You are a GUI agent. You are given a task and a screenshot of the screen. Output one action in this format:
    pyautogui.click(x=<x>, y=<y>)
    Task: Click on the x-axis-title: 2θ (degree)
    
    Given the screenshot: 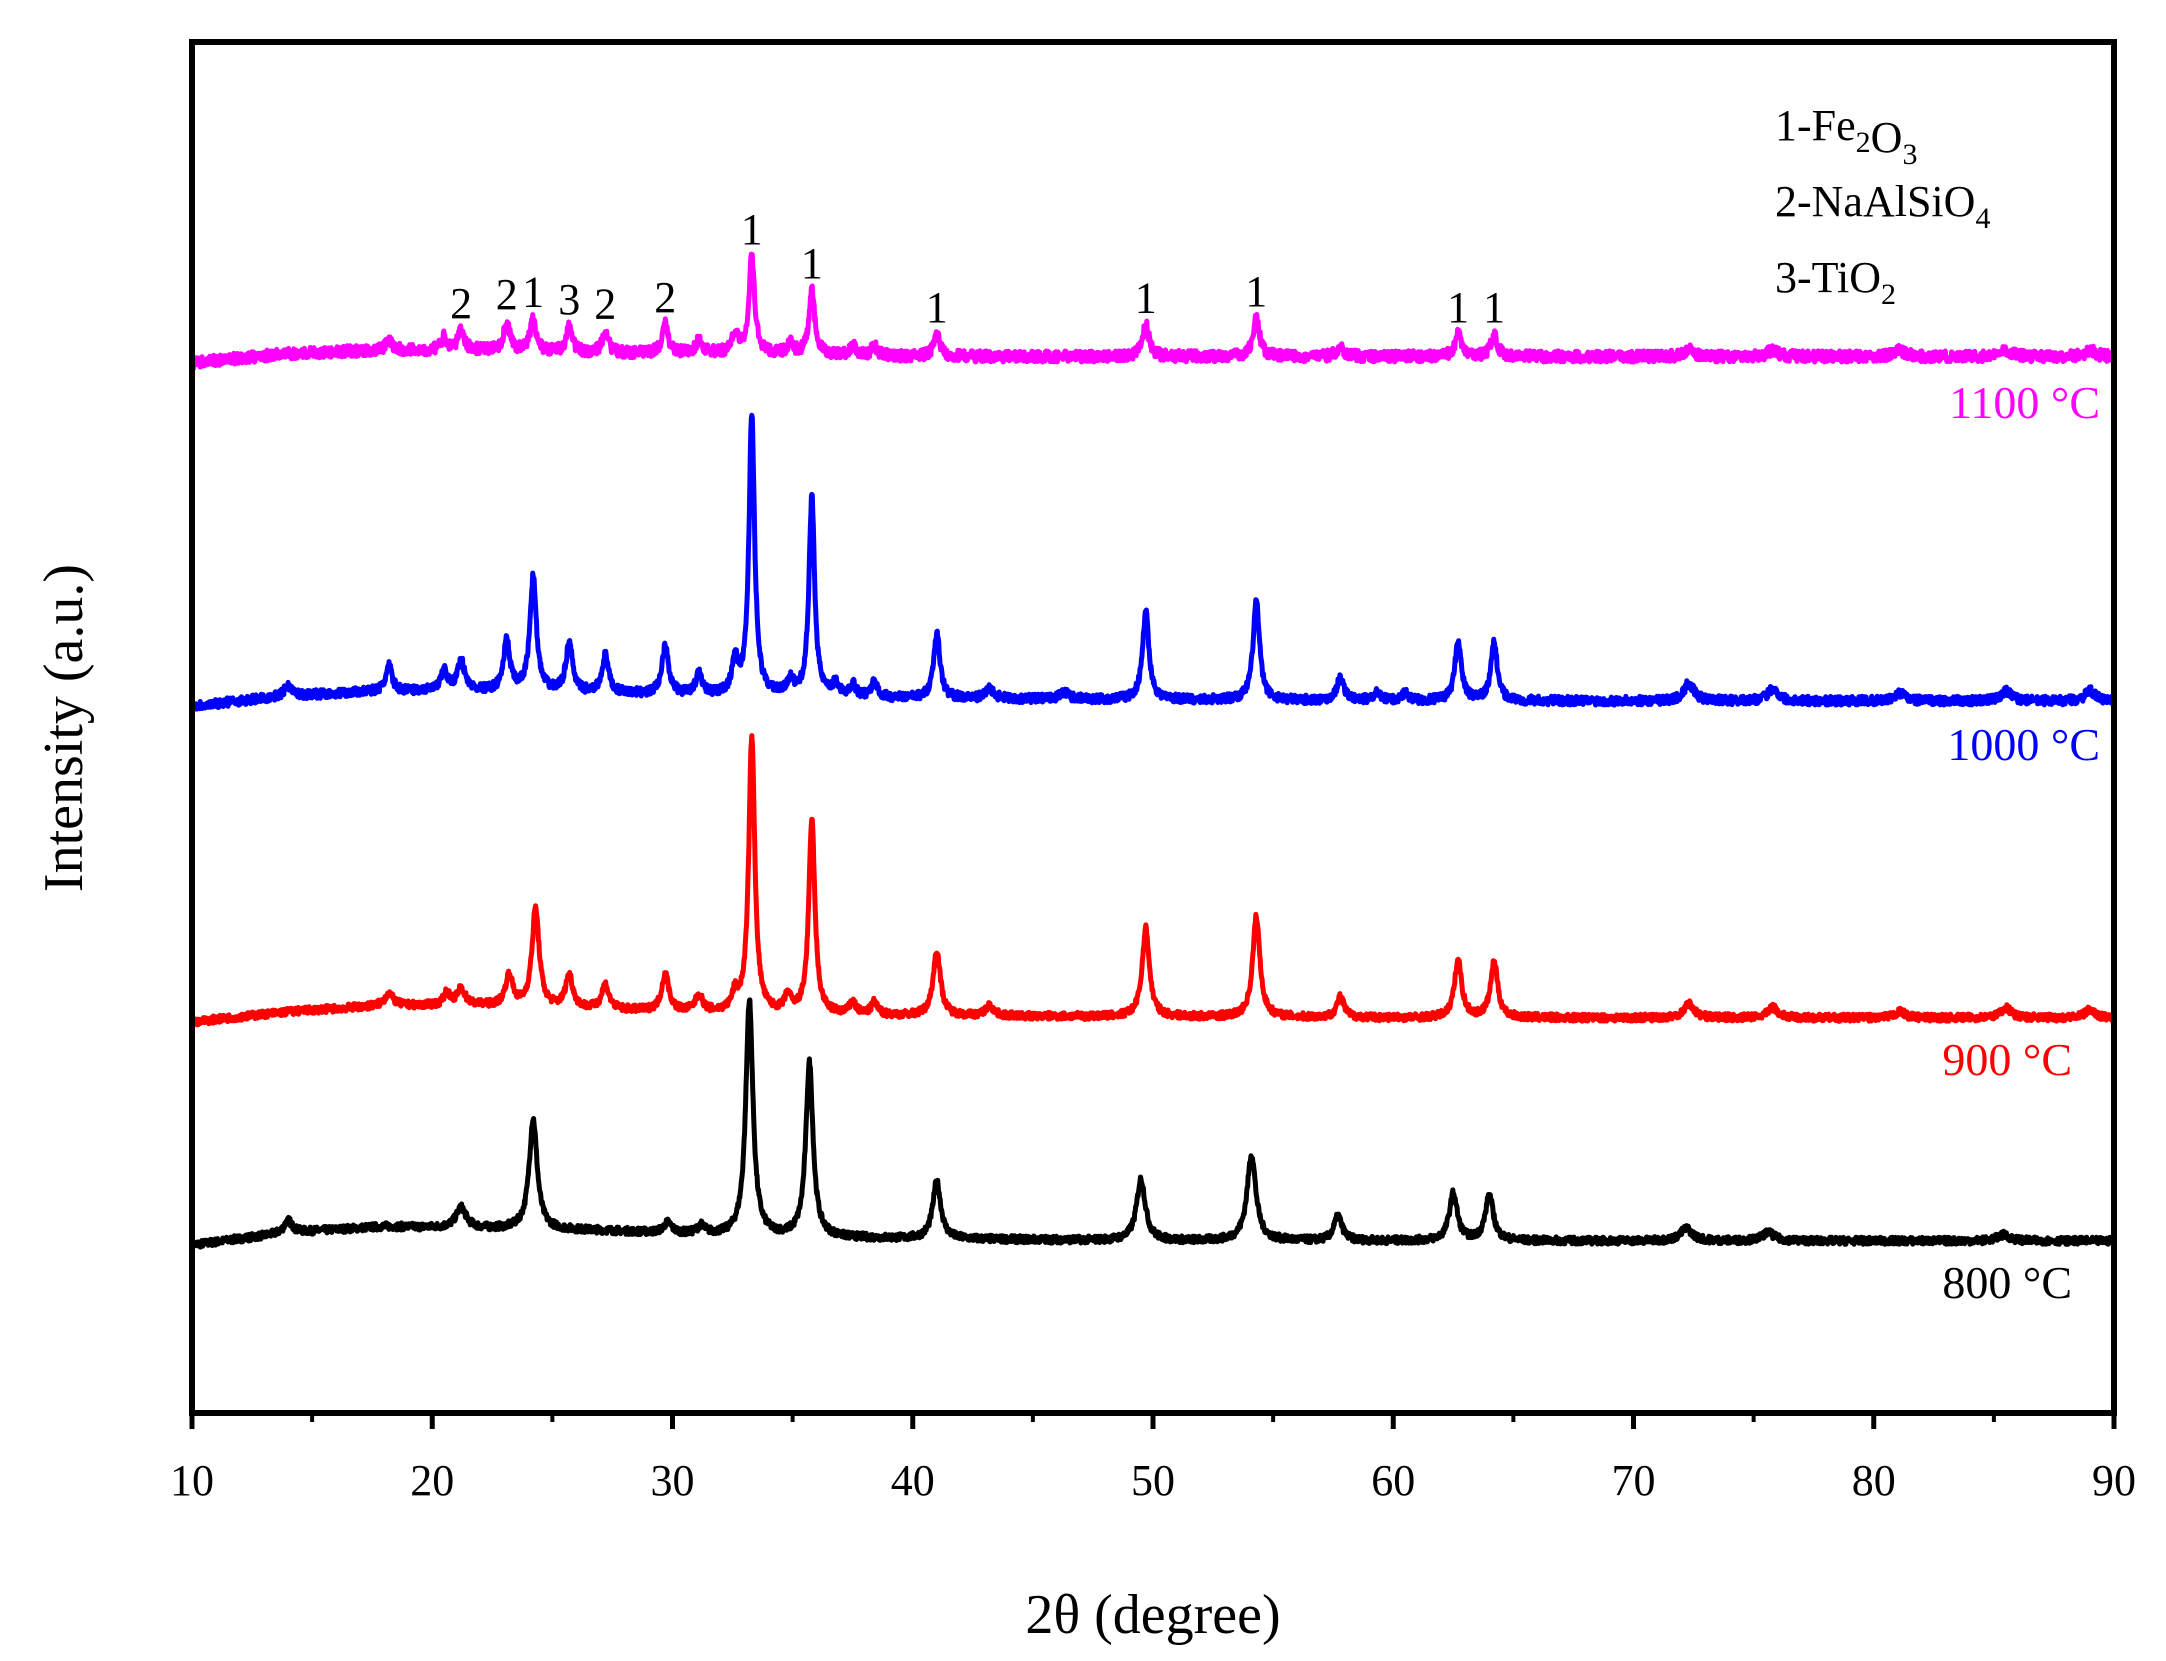 What is the action you would take?
    pyautogui.click(x=1152, y=1615)
    